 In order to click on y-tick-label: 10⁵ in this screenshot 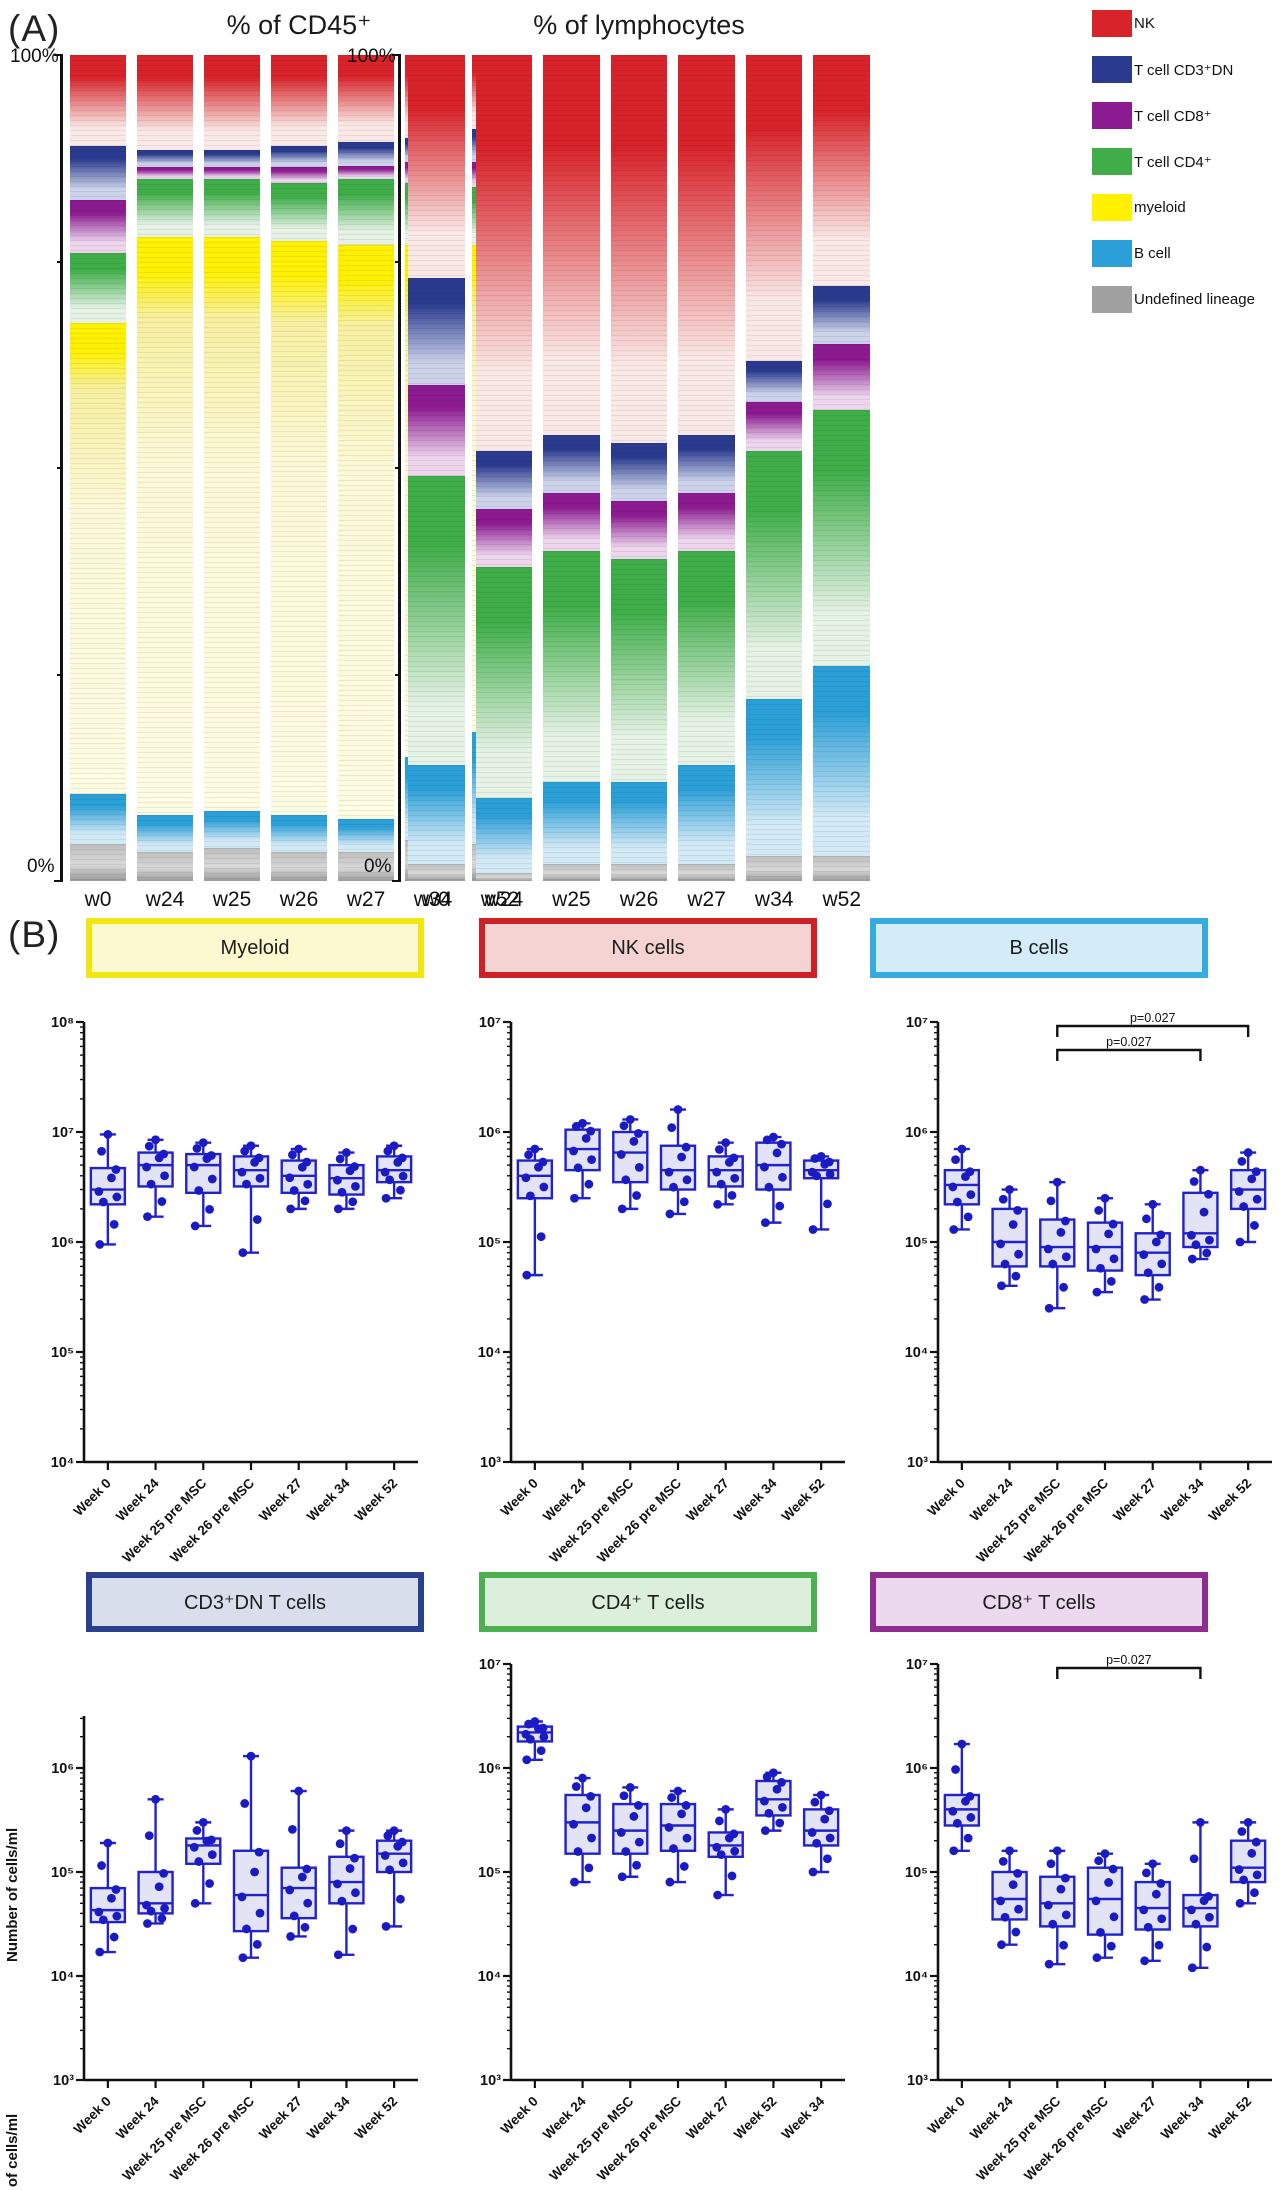, I will do `click(916, 1243)`.